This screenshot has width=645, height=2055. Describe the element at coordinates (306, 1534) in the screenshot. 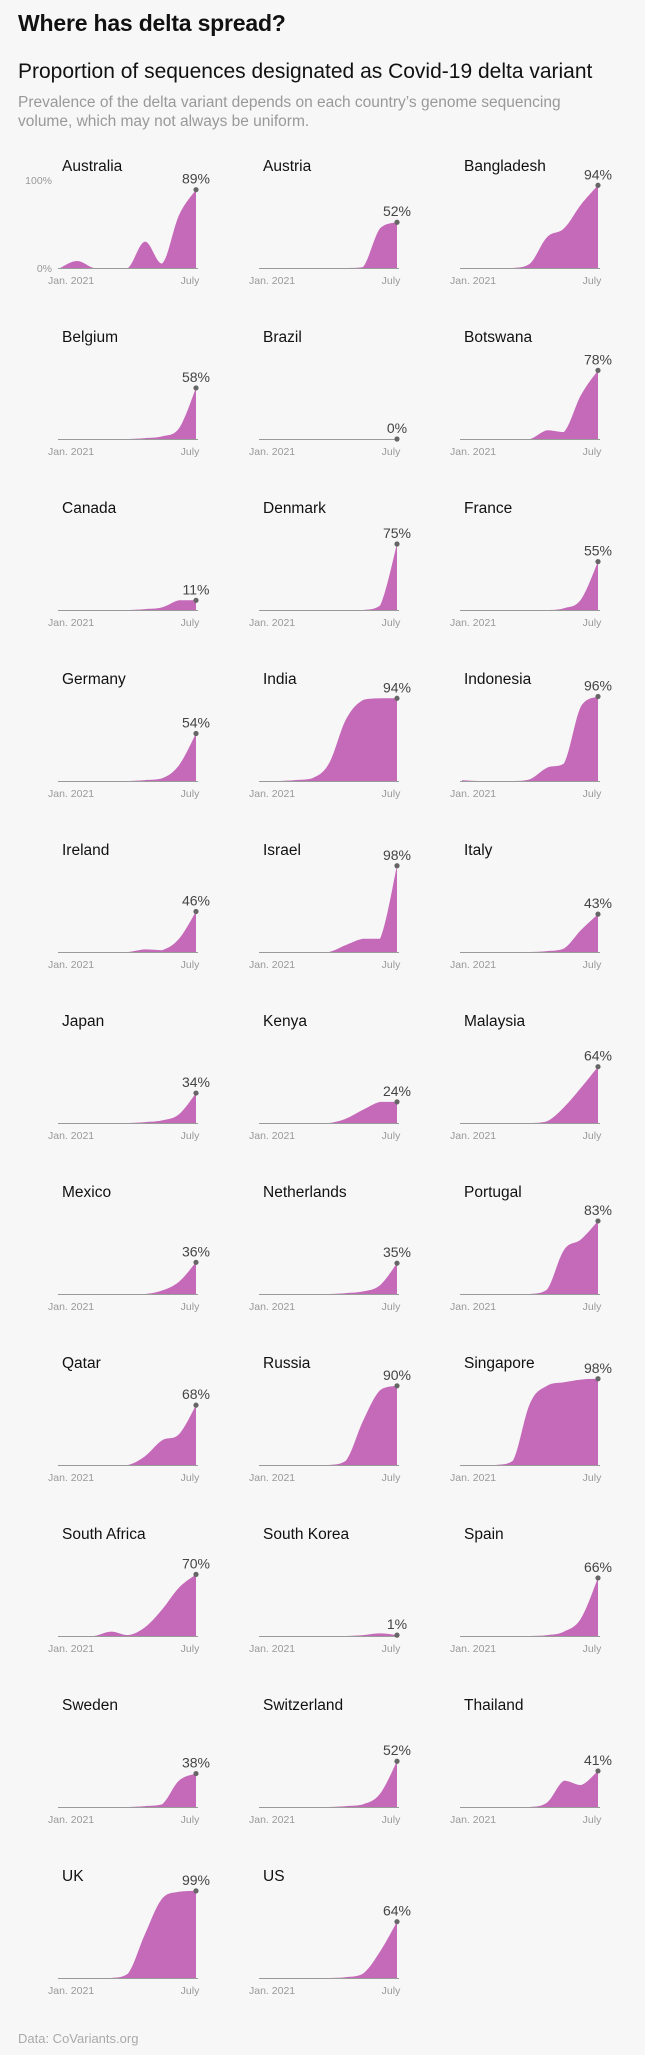

I see `panel-title: South Korea` at that location.